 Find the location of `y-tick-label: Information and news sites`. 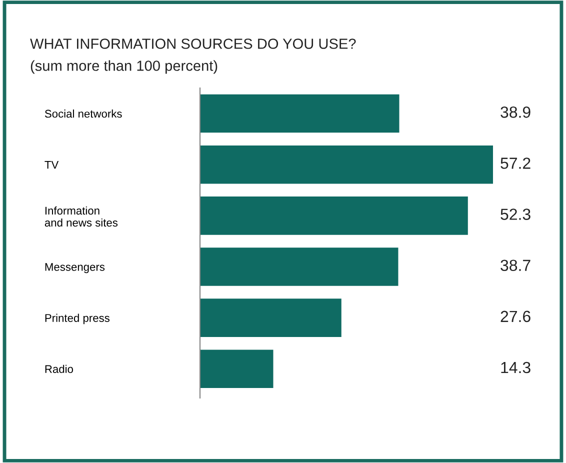

y-tick-label: Information and news sites is located at coordinates (81, 216).